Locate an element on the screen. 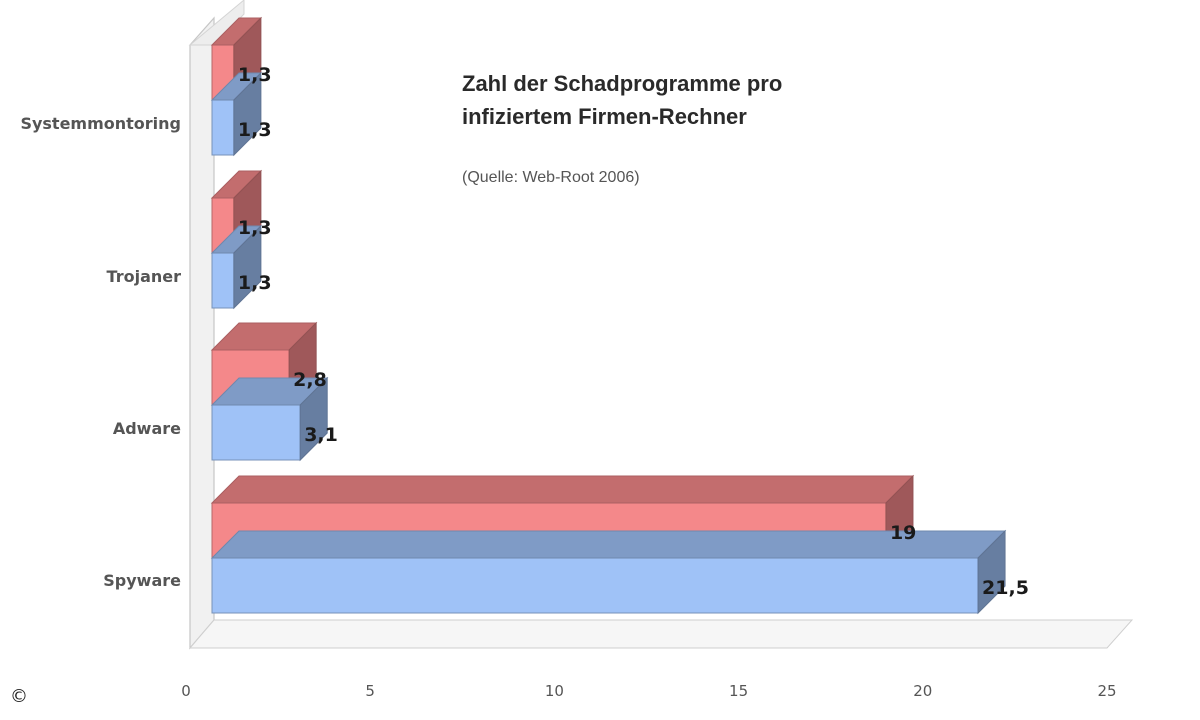 The height and width of the screenshot is (720, 1200). data-label-systemmontoring-series-1: 1,3 is located at coordinates (255, 75).